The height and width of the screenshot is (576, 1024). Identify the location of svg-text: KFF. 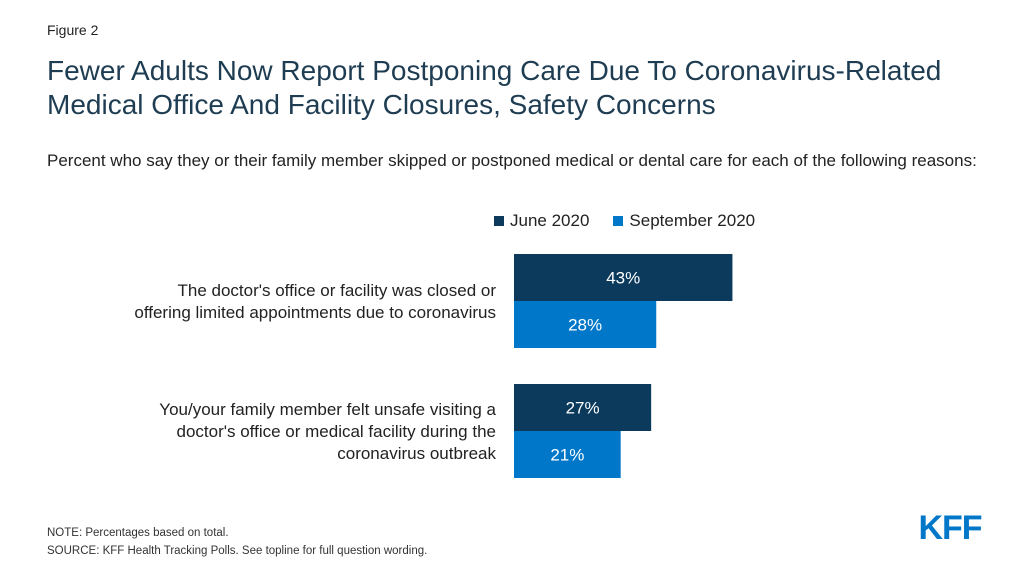
(949, 526).